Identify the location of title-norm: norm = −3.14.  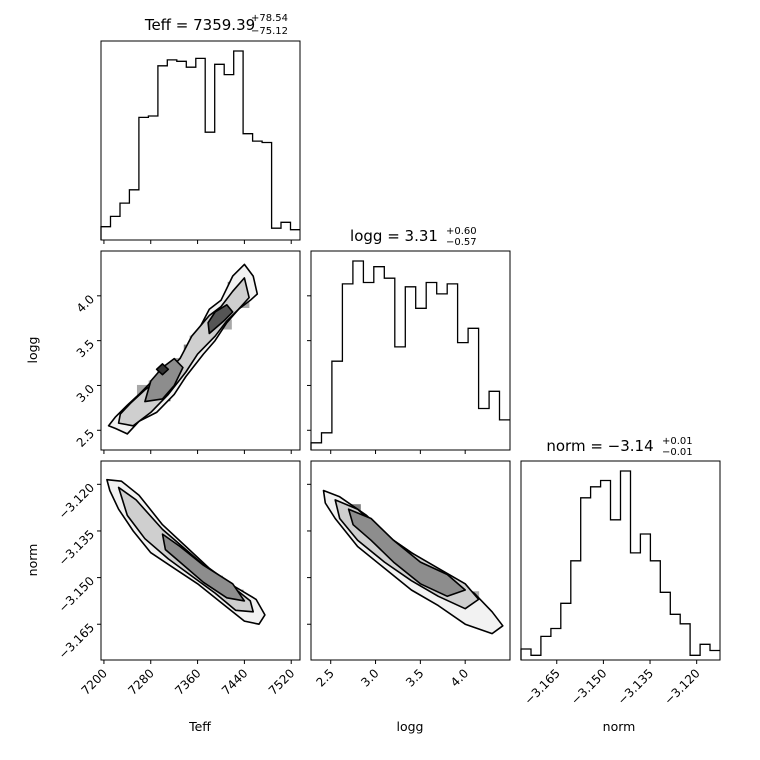
(599, 446).